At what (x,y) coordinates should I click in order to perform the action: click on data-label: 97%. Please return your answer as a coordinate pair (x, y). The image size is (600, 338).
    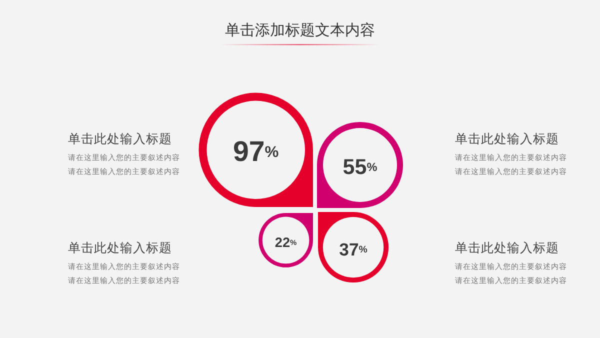
    Looking at the image, I should click on (256, 152).